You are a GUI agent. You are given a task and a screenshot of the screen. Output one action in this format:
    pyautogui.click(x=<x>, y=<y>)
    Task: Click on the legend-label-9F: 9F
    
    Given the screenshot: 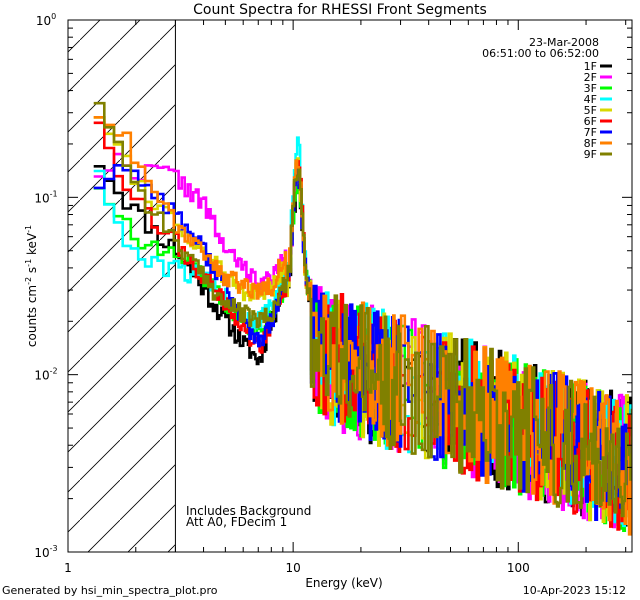 What is the action you would take?
    pyautogui.click(x=590, y=154)
    